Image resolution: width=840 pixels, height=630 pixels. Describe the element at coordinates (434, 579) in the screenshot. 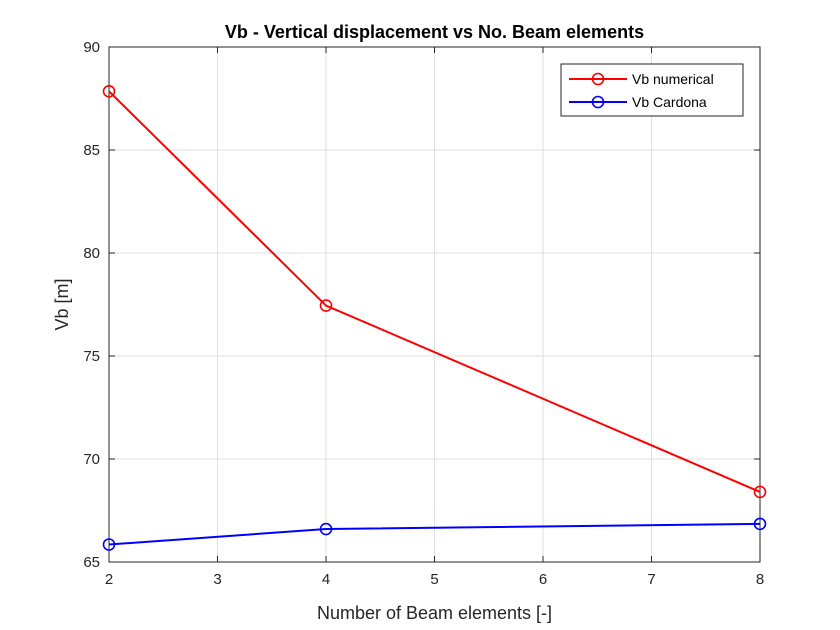

I see `x-tick-label: 5` at that location.